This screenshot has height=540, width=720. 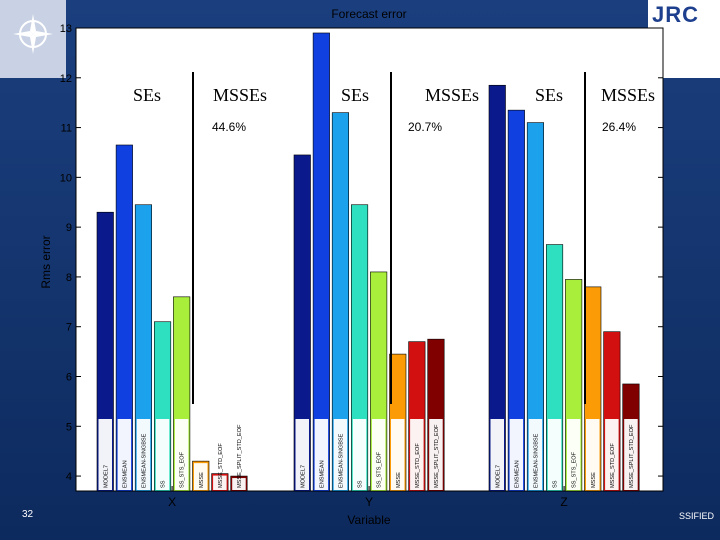 What do you see at coordinates (69, 328) in the screenshot?
I see `y-tick-label: 7` at bounding box center [69, 328].